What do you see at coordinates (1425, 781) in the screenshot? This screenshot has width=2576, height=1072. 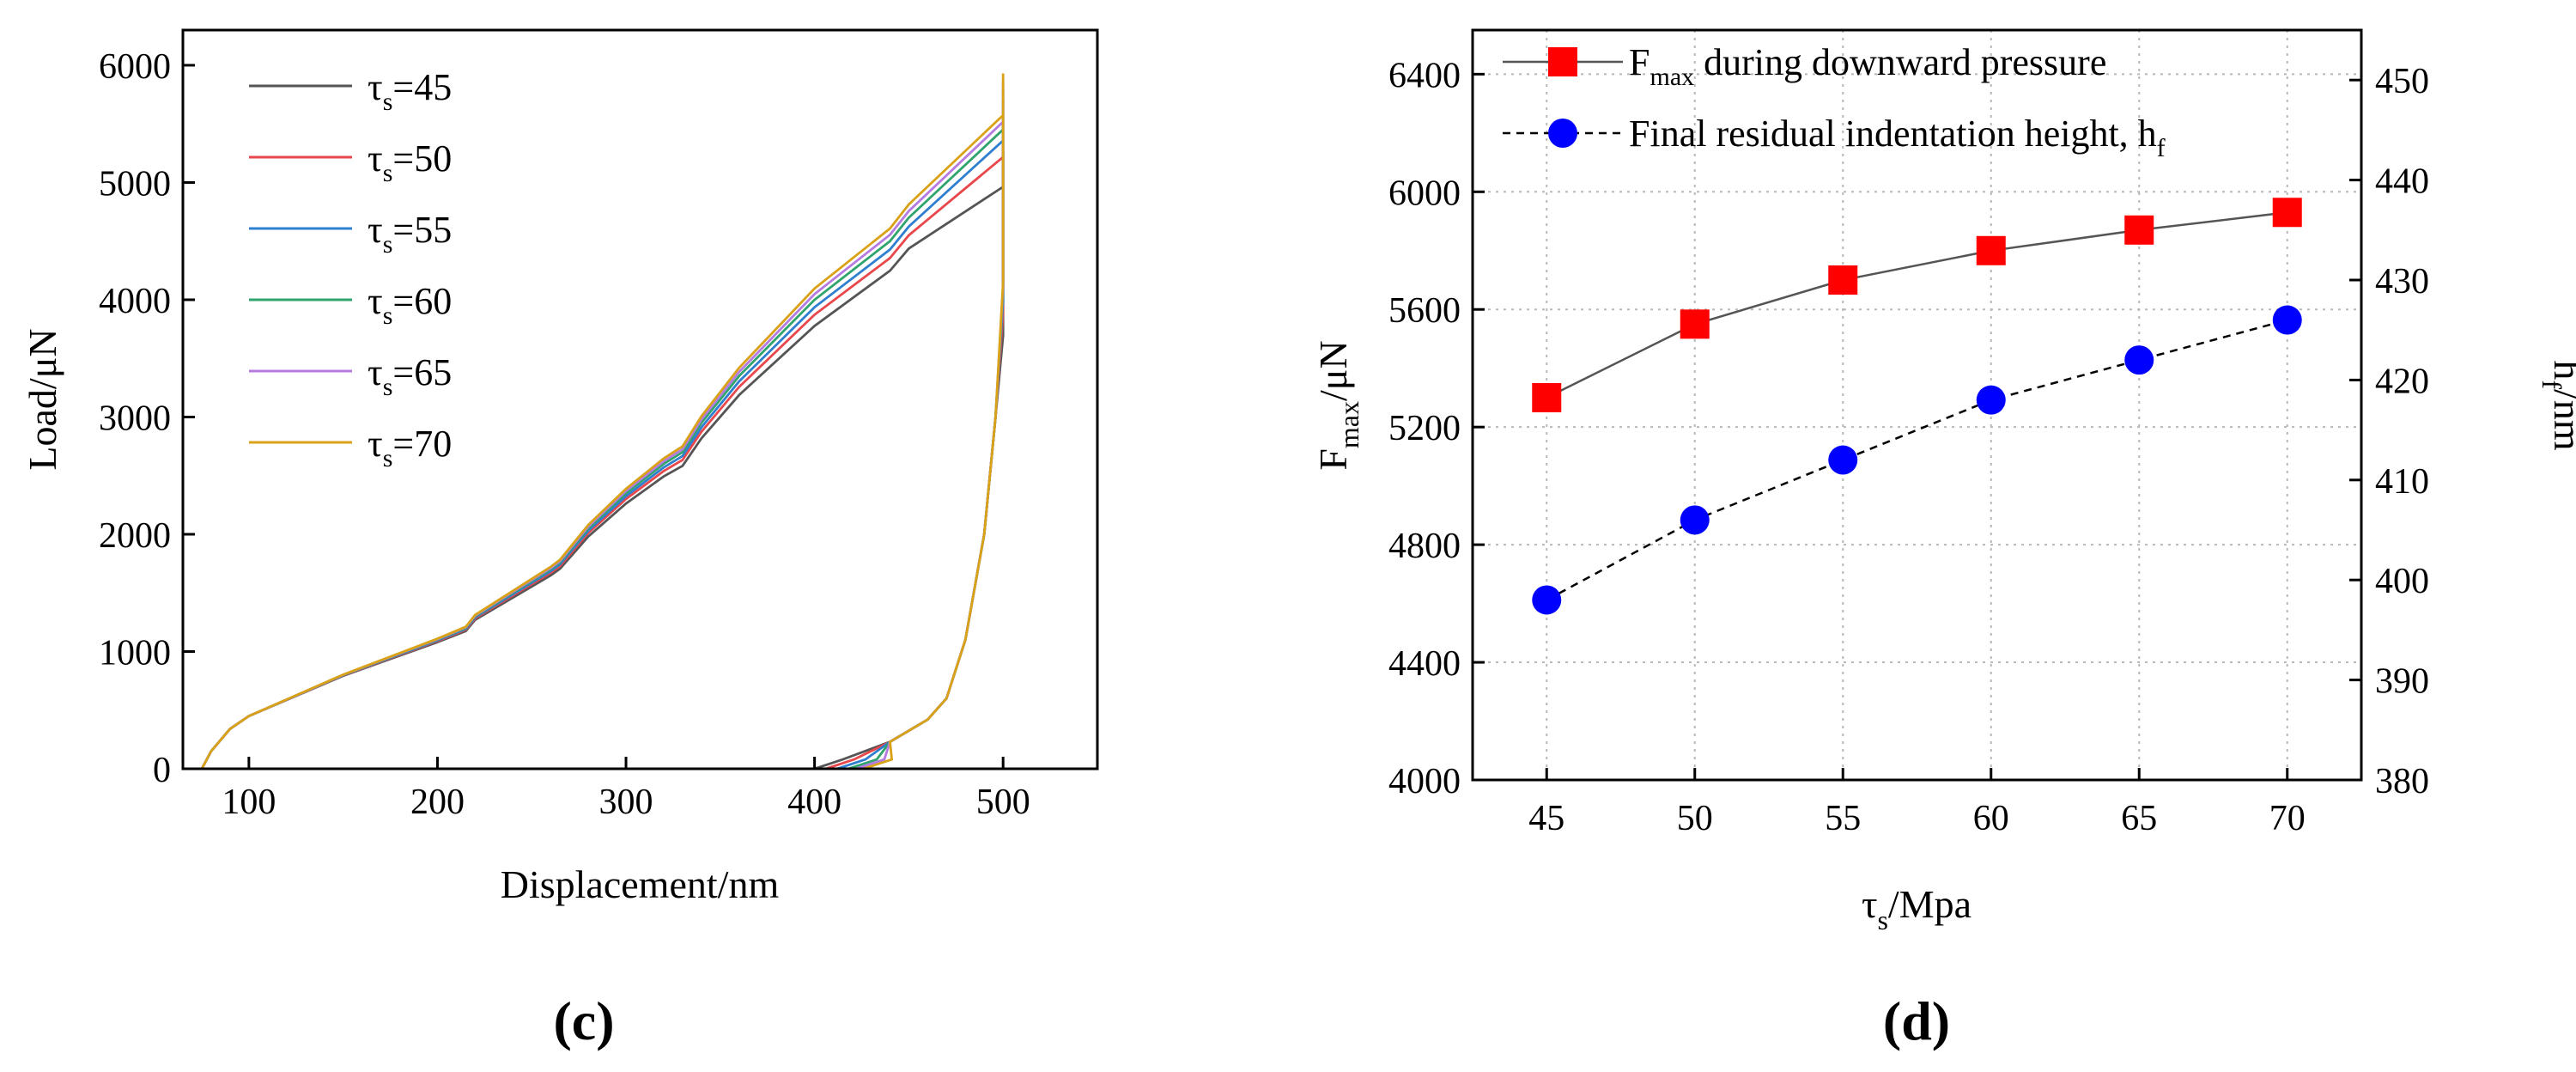 I see `chart-d-left-y-tick-label: 4000` at bounding box center [1425, 781].